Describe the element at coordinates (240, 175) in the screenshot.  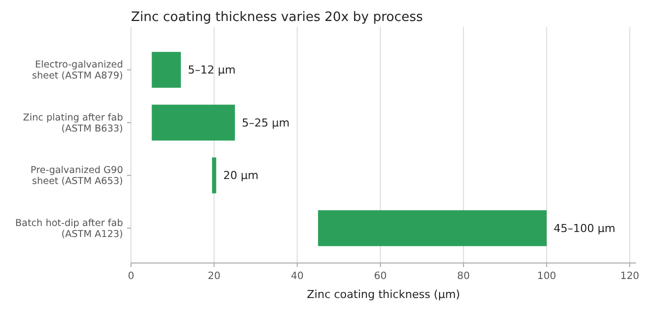
I see `data-label: 20 µm` at that location.